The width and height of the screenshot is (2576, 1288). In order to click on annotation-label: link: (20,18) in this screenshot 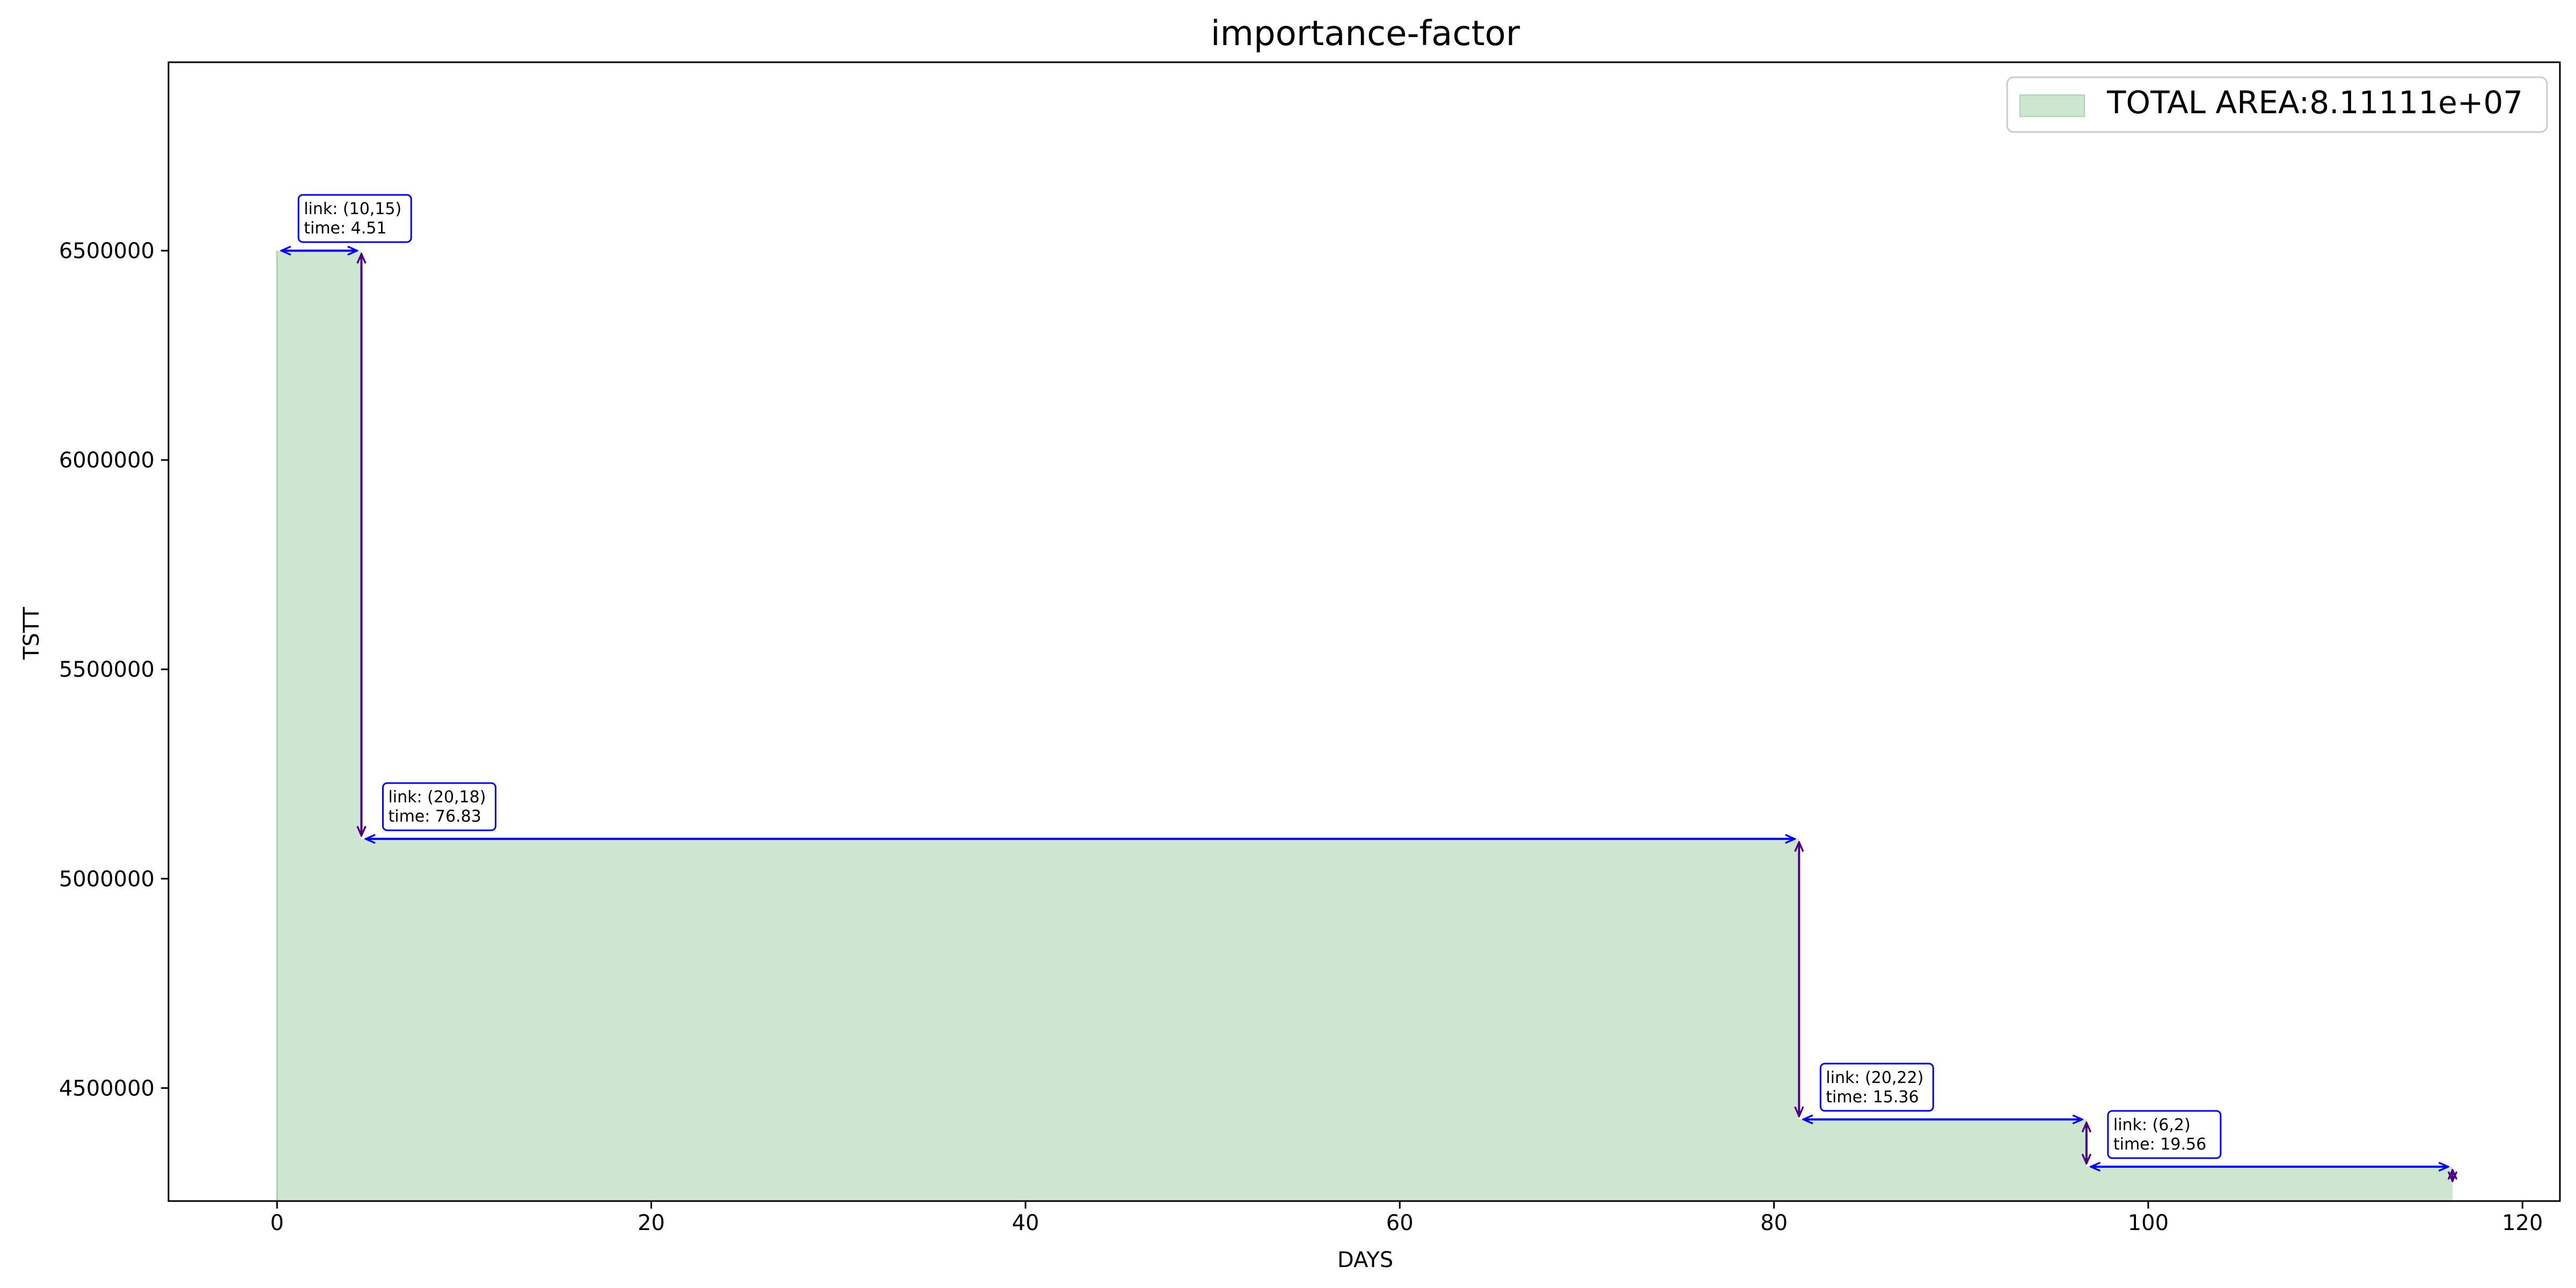, I will do `click(437, 797)`.